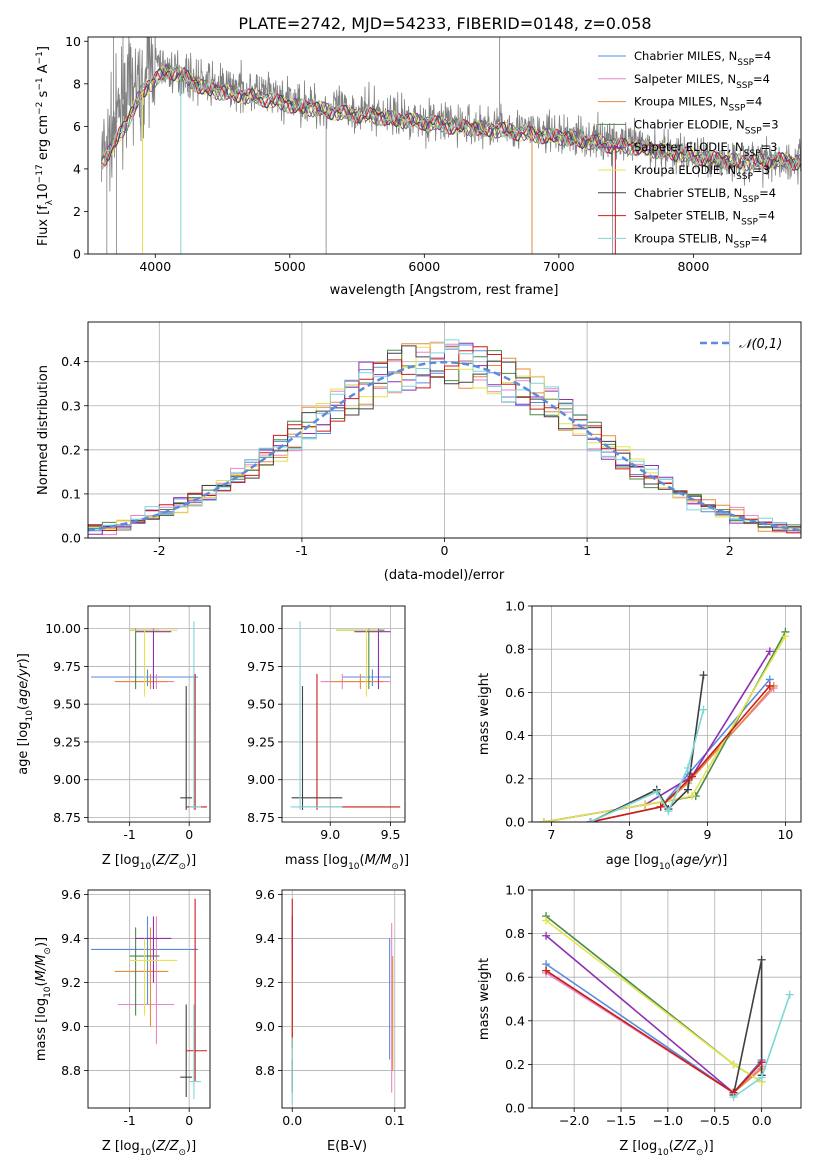 The width and height of the screenshot is (819, 1170). I want to click on x-axis-label: age [log10(age/yr)], so click(667, 862).